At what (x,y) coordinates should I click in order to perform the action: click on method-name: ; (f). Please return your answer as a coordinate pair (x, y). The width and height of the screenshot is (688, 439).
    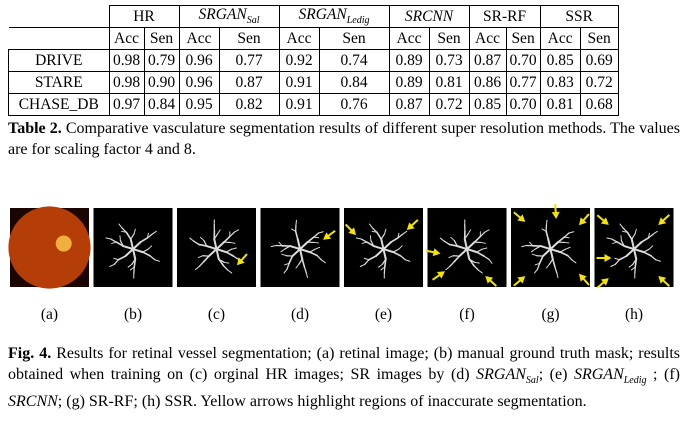
    Looking at the image, I should click on (663, 374).